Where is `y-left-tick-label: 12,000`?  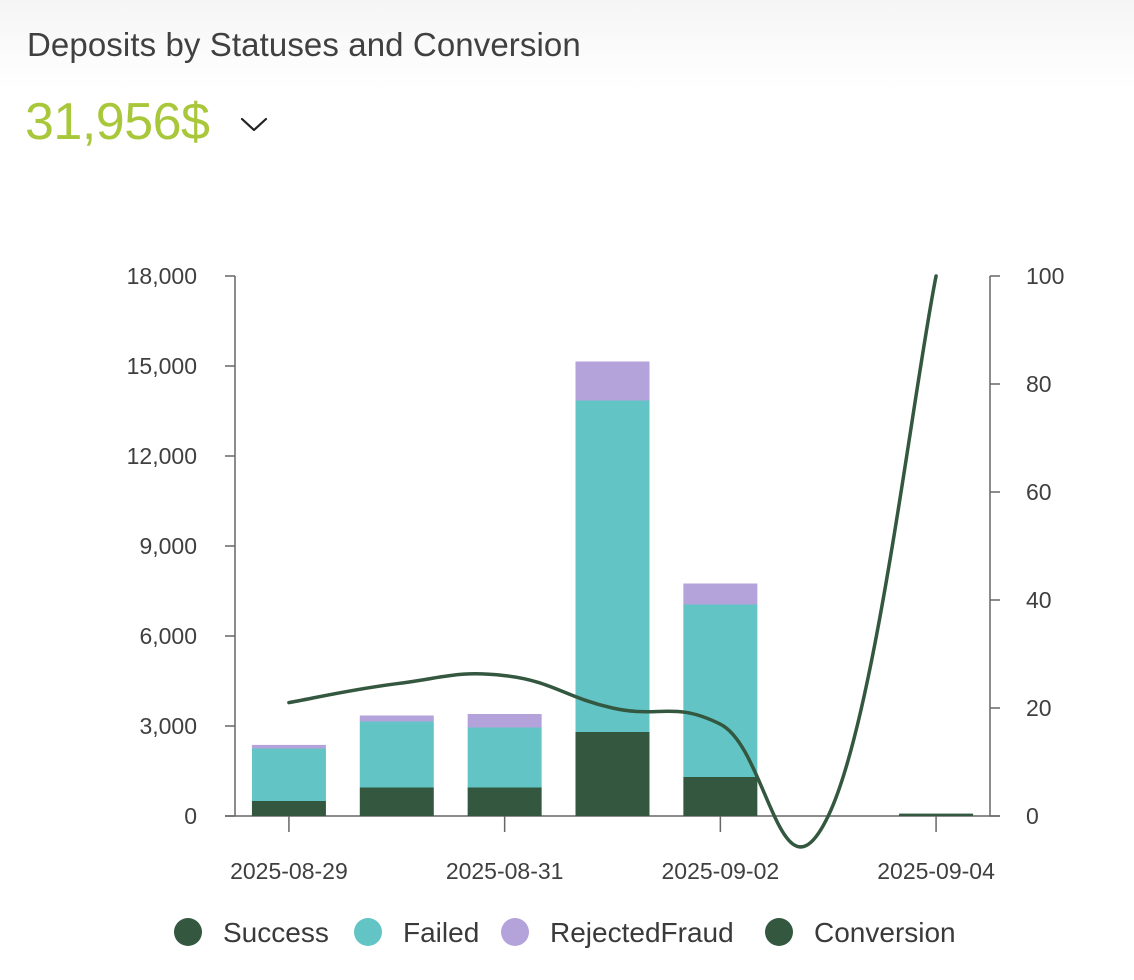 y-left-tick-label: 12,000 is located at coordinates (162, 456).